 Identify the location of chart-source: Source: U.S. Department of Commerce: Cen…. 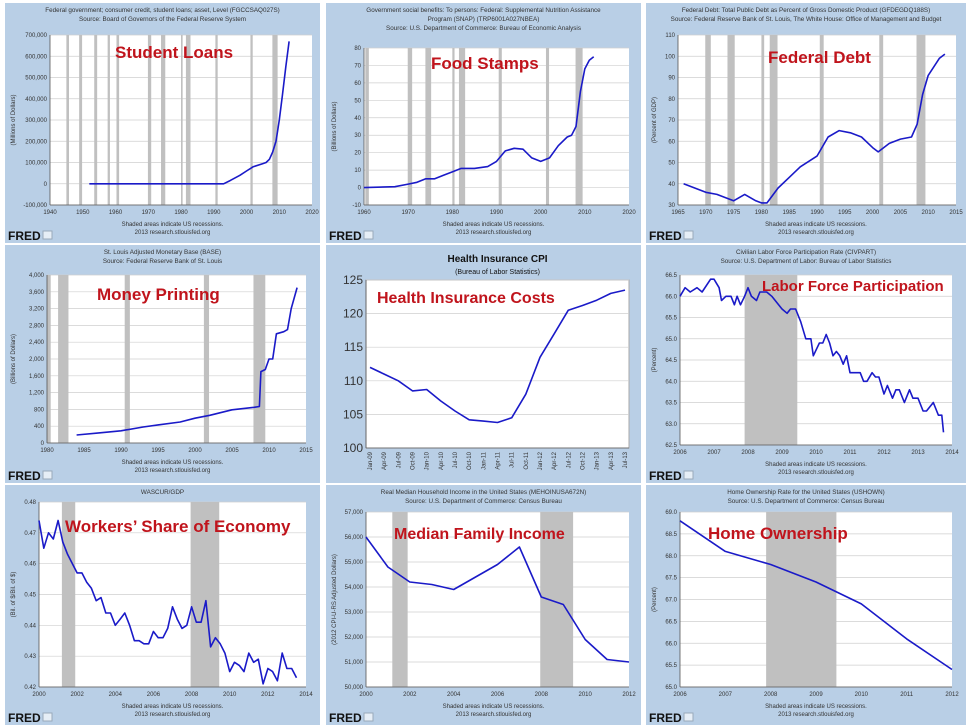
(483, 501).